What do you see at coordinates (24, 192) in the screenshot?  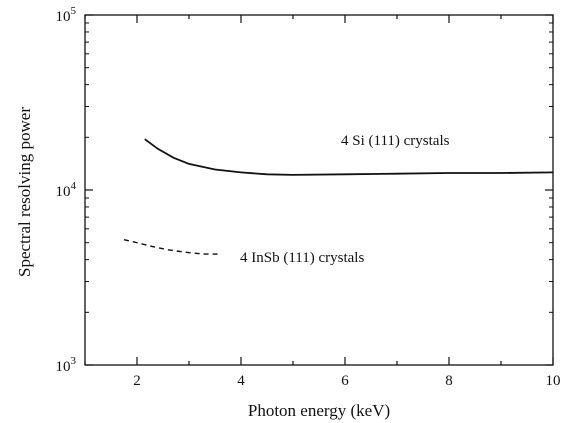 I see `y-axis-label: Spectral resolving power` at bounding box center [24, 192].